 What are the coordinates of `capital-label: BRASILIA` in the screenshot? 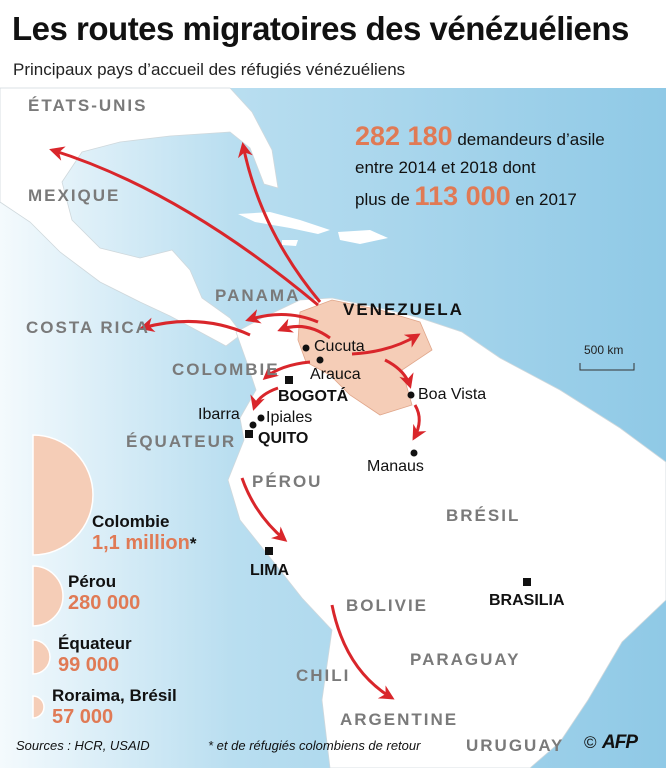 It's located at (527, 600).